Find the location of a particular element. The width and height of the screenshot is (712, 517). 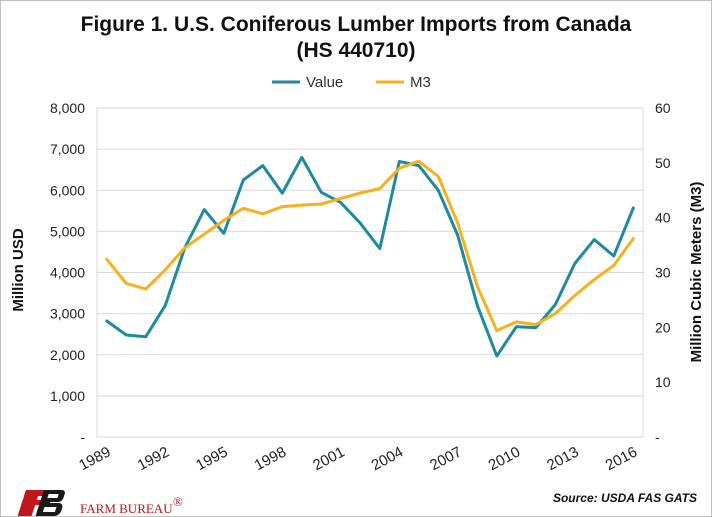

y-right-tick-label: 30 is located at coordinates (663, 273).